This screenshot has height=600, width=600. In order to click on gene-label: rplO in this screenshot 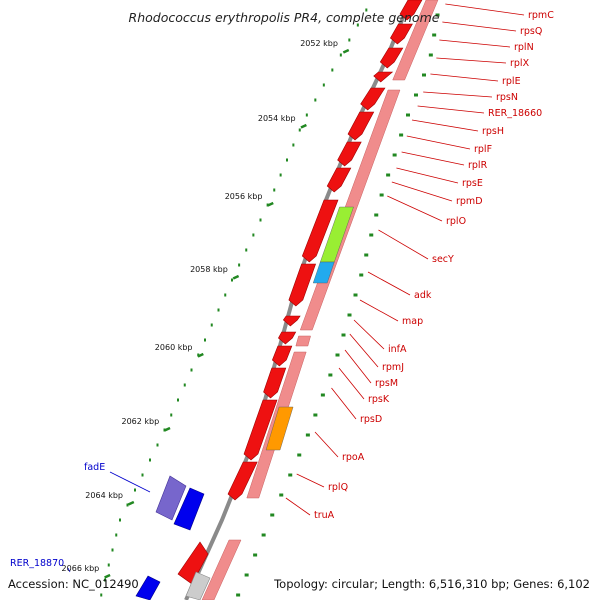, I will do `click(456, 221)`.